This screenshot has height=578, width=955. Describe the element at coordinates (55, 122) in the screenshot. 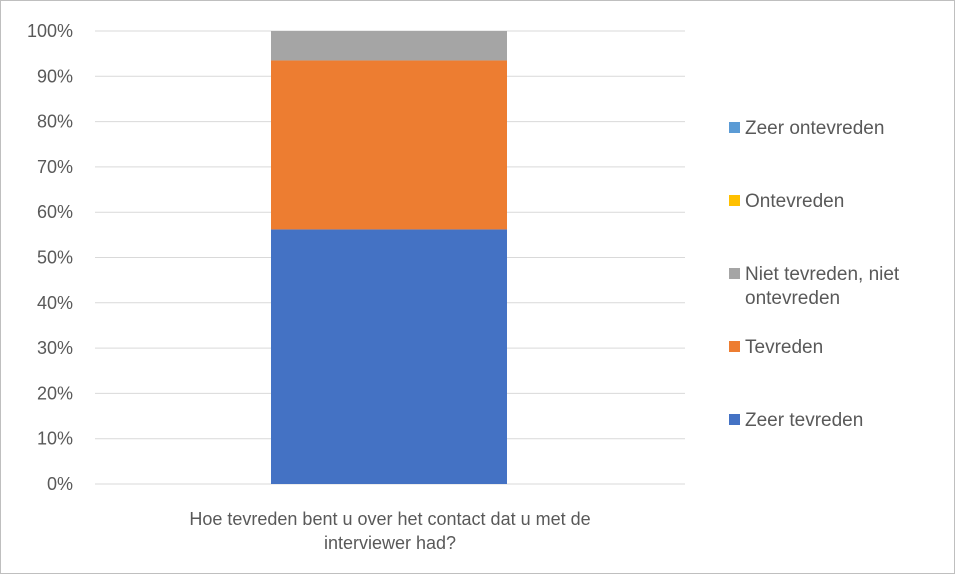

I see `y-tick-label-8: 80%` at that location.